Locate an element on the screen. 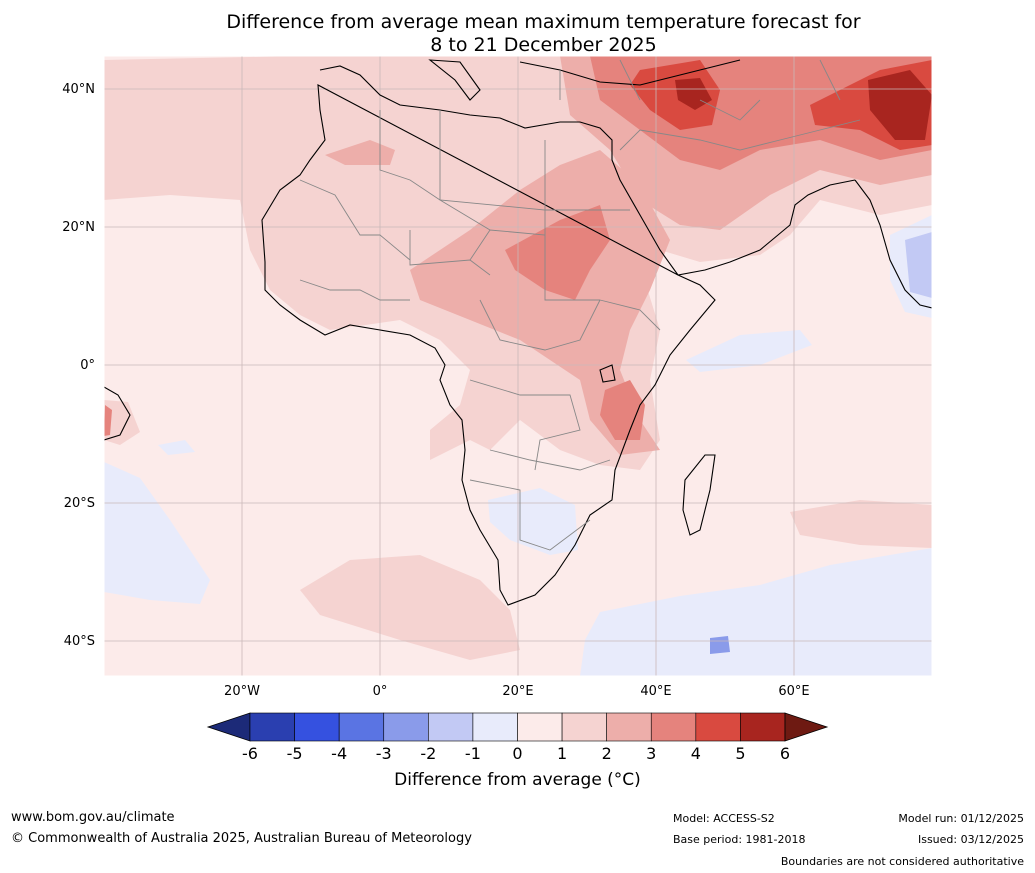 The height and width of the screenshot is (873, 1035). colorbar-tick-label: -3 is located at coordinates (383, 753).